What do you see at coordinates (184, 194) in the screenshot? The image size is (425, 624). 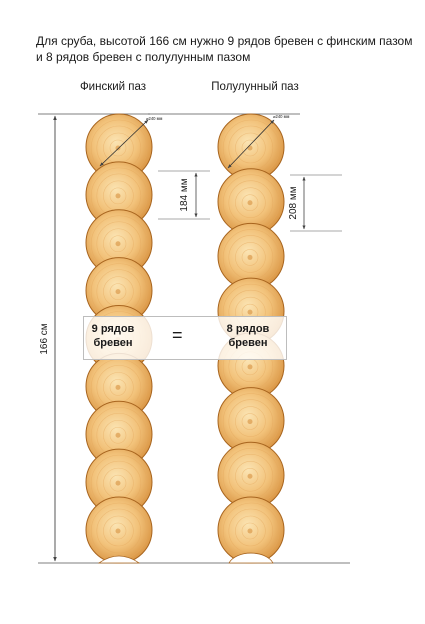 I see `left-step-label: 184 мм` at bounding box center [184, 194].